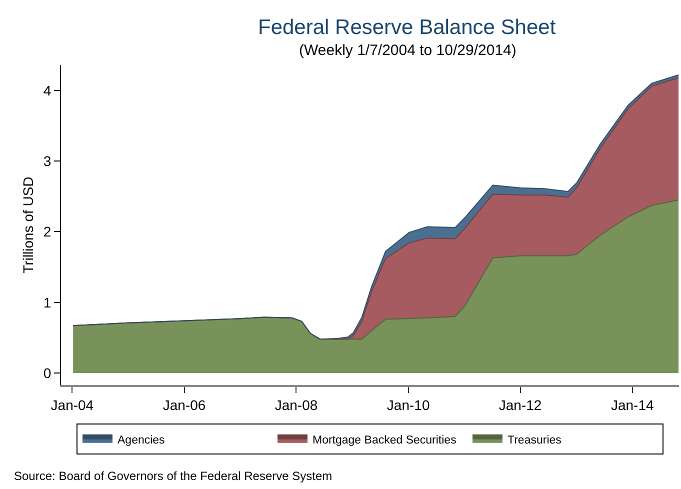  I want to click on chart-subtitle: (Weekly 1/7/2004 to 10/29/2014), so click(407, 50).